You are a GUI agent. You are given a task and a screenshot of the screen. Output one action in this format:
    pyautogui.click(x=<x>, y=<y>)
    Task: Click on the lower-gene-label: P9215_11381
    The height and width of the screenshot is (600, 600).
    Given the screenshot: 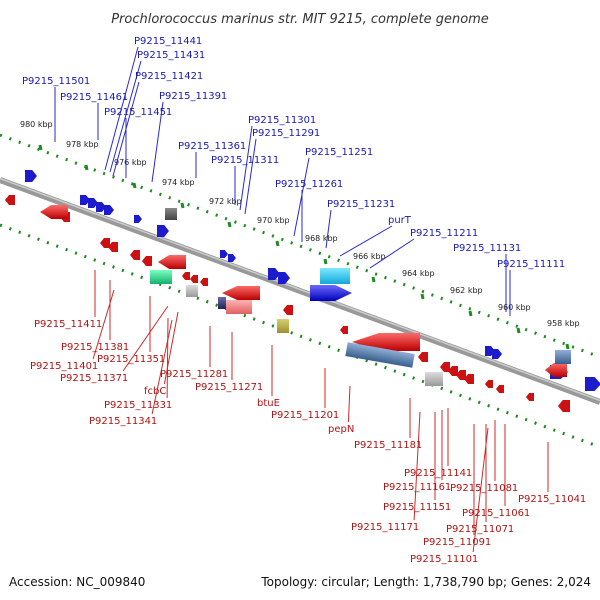 What is the action you would take?
    pyautogui.click(x=95, y=347)
    